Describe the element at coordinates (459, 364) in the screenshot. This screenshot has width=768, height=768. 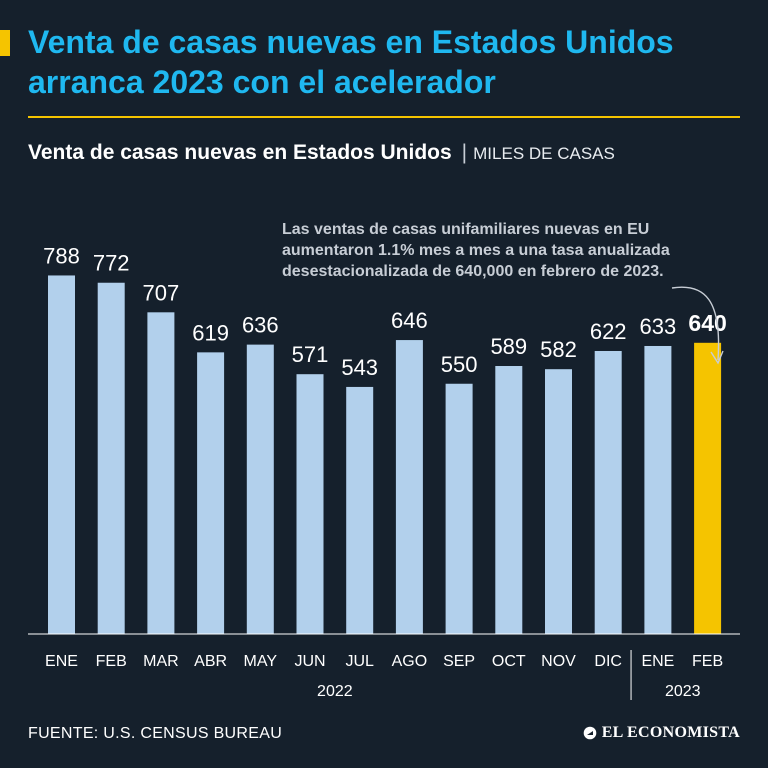
I see `bar-value-label: 550` at that location.